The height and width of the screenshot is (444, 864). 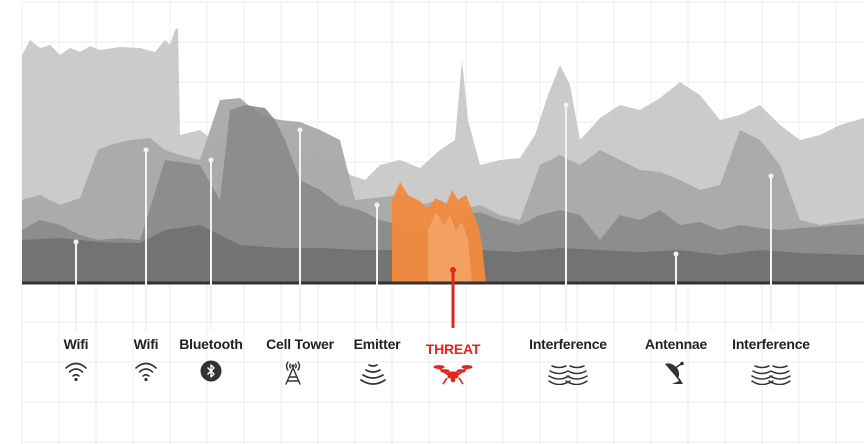 What do you see at coordinates (453, 270) in the screenshot?
I see `stem-threat-dot` at bounding box center [453, 270].